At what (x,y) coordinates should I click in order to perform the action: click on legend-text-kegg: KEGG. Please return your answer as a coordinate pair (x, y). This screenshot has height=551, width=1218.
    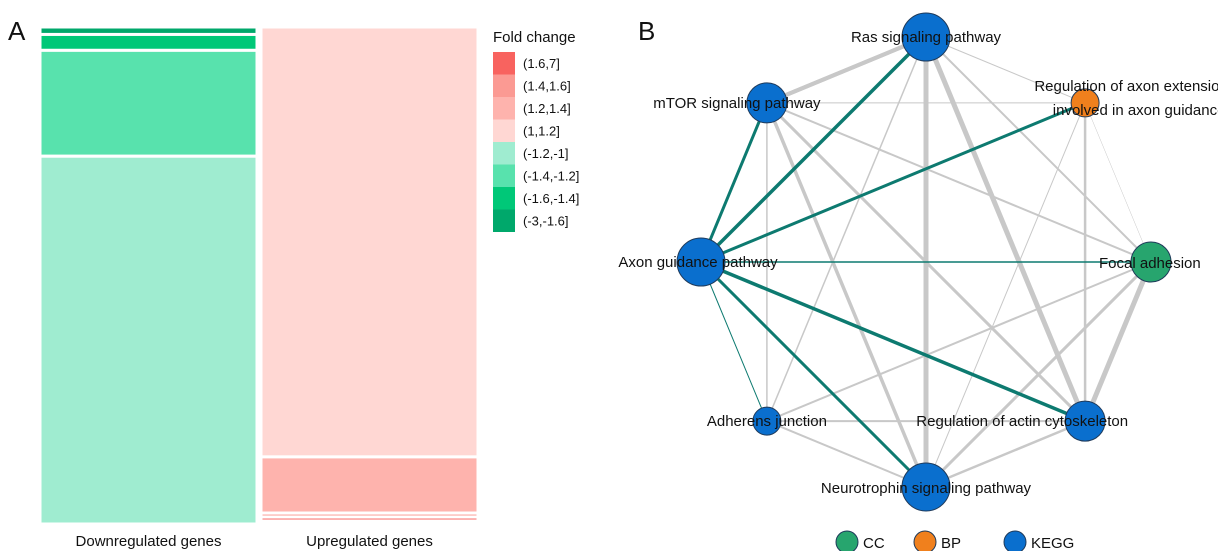
    Looking at the image, I should click on (1052, 543).